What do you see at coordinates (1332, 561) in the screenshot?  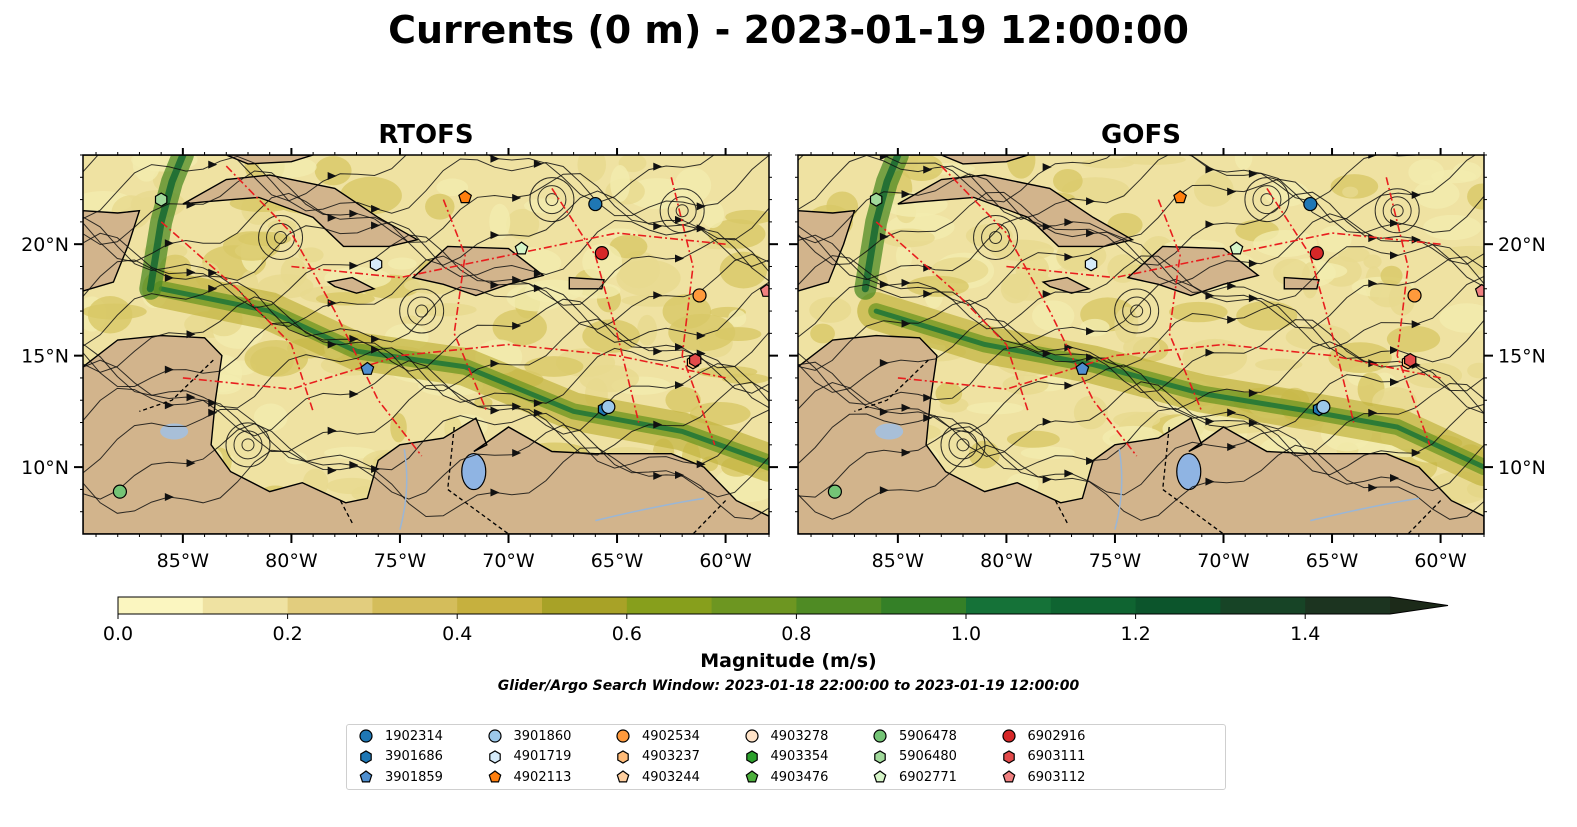 I see `lon-tick-label: 65°W` at bounding box center [1332, 561].